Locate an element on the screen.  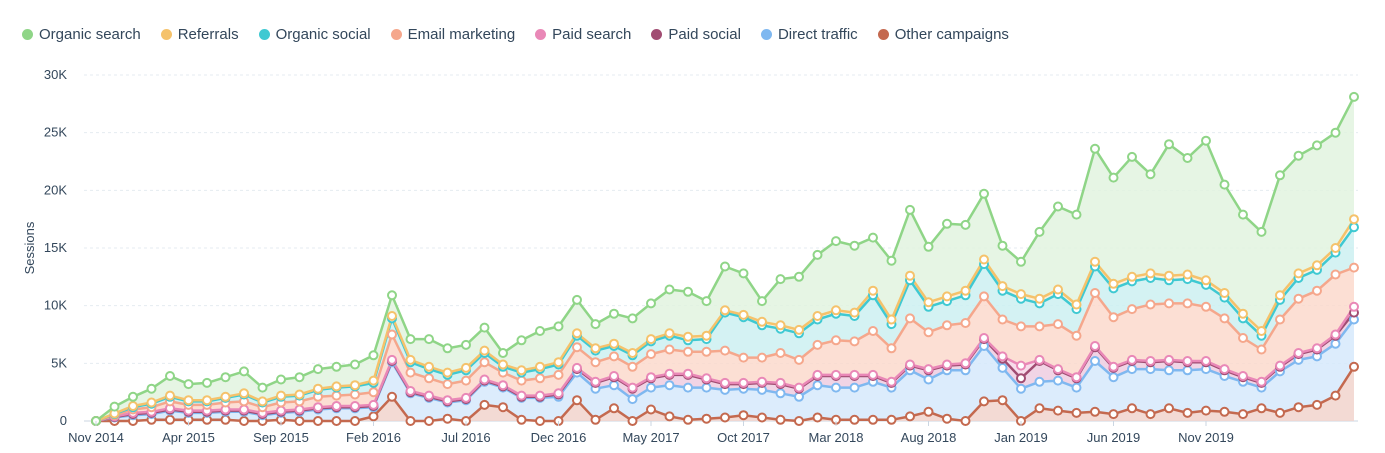
x-tick-label: Oct 2017 is located at coordinates (743, 437).